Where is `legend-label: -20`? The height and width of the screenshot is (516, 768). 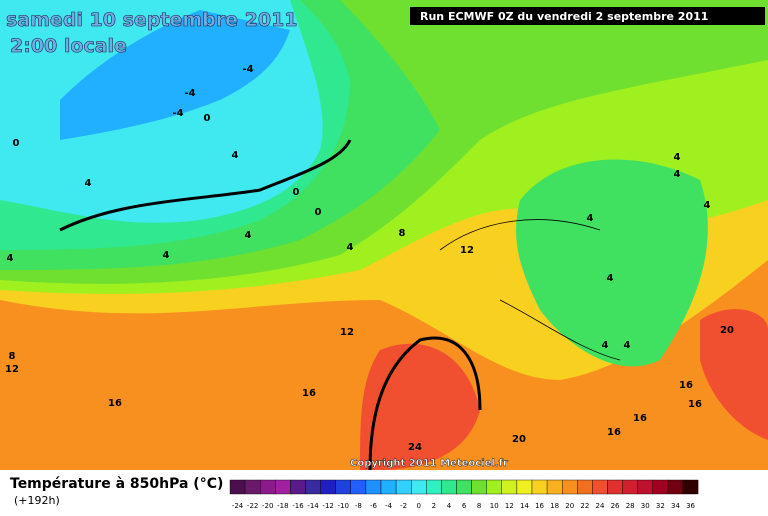
legend-label: -20 is located at coordinates (267, 506).